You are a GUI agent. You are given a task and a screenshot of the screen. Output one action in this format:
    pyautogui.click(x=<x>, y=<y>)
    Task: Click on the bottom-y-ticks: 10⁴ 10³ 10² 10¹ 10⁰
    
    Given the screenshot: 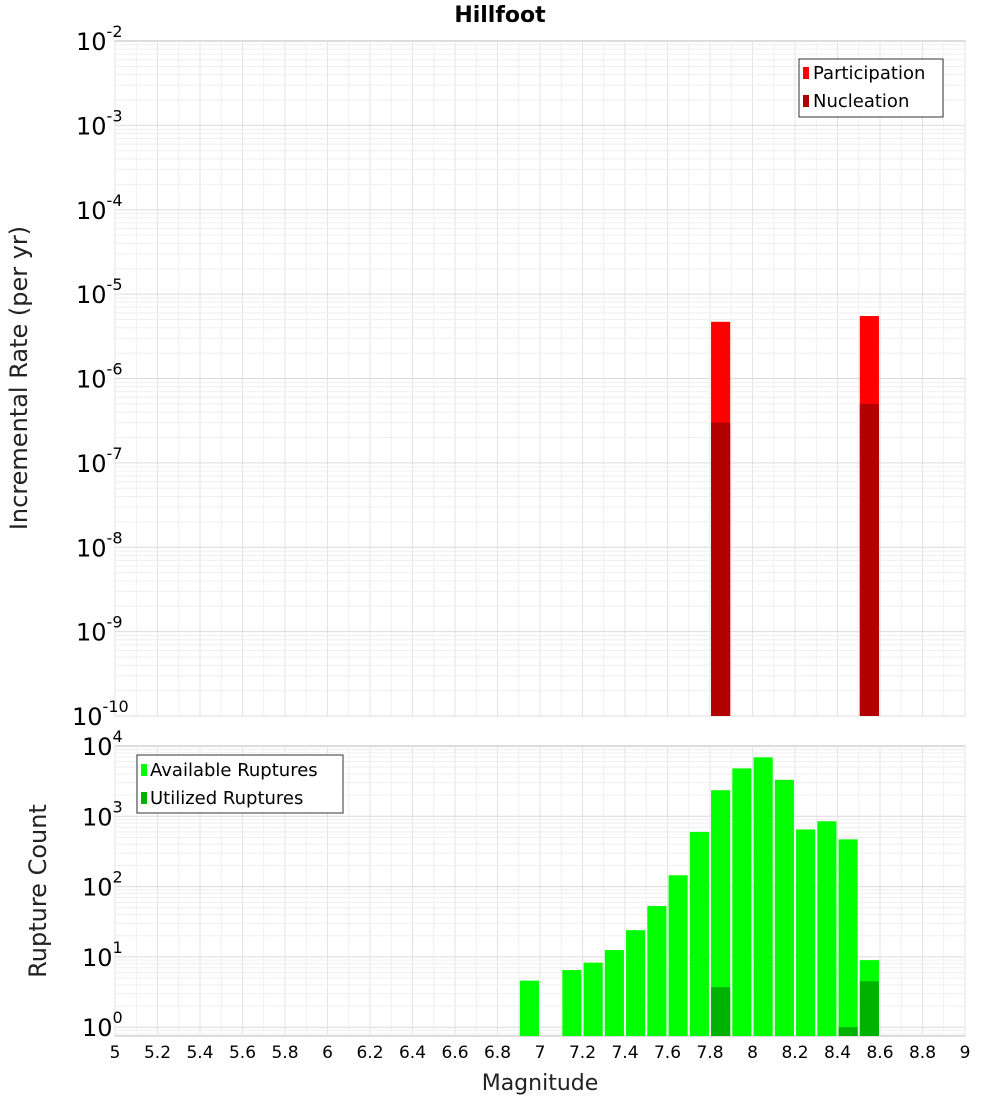 What is the action you would take?
    pyautogui.click(x=102, y=884)
    